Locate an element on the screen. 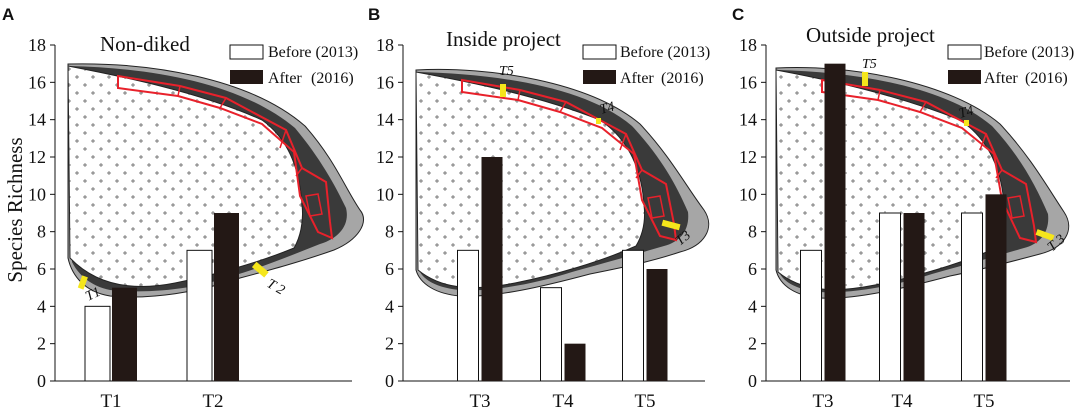 The image size is (1084, 413). bar-after-t3 is located at coordinates (492, 269).